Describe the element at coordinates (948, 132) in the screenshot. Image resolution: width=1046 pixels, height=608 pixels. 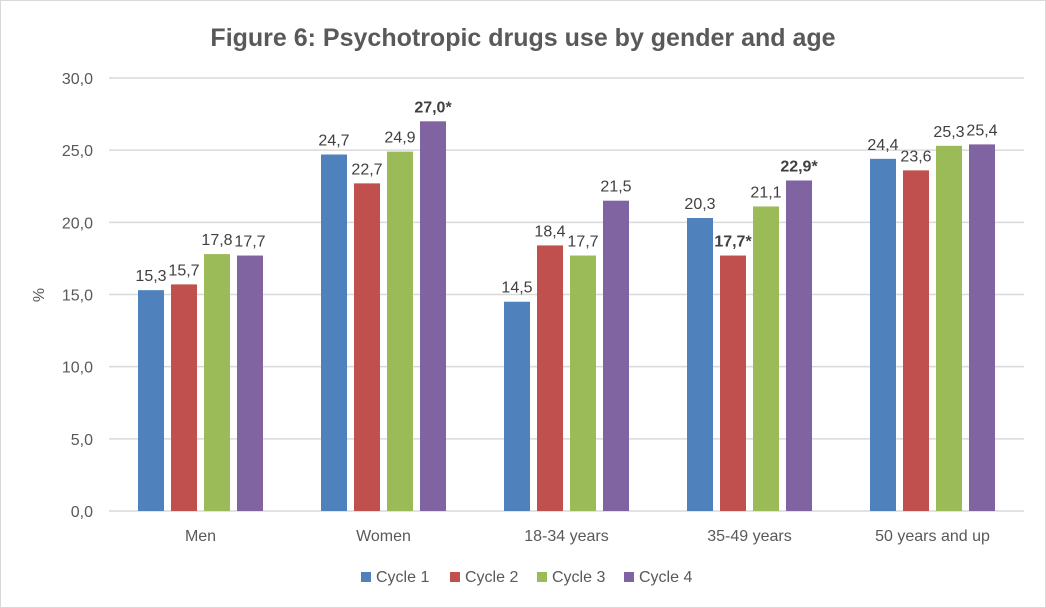
I see `data-label: 25,3` at that location.